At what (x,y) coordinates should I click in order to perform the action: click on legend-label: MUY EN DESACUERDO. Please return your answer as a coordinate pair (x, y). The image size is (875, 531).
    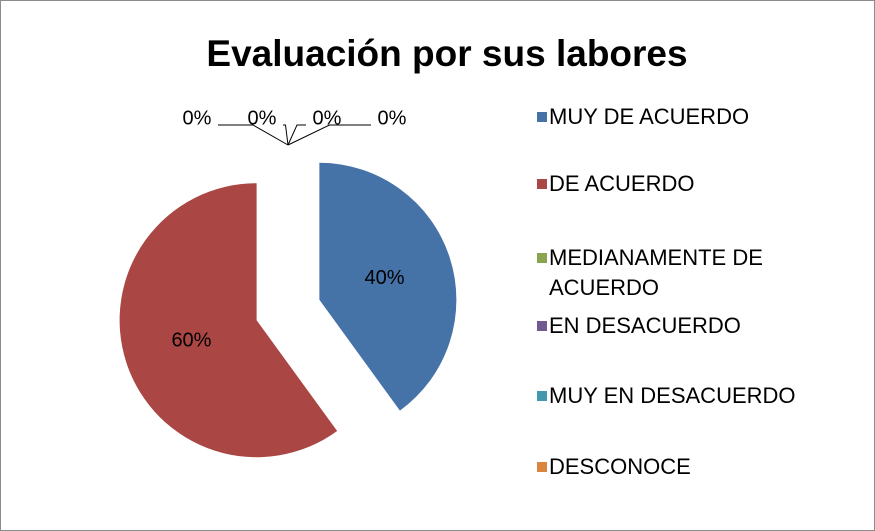
    Looking at the image, I should click on (672, 395).